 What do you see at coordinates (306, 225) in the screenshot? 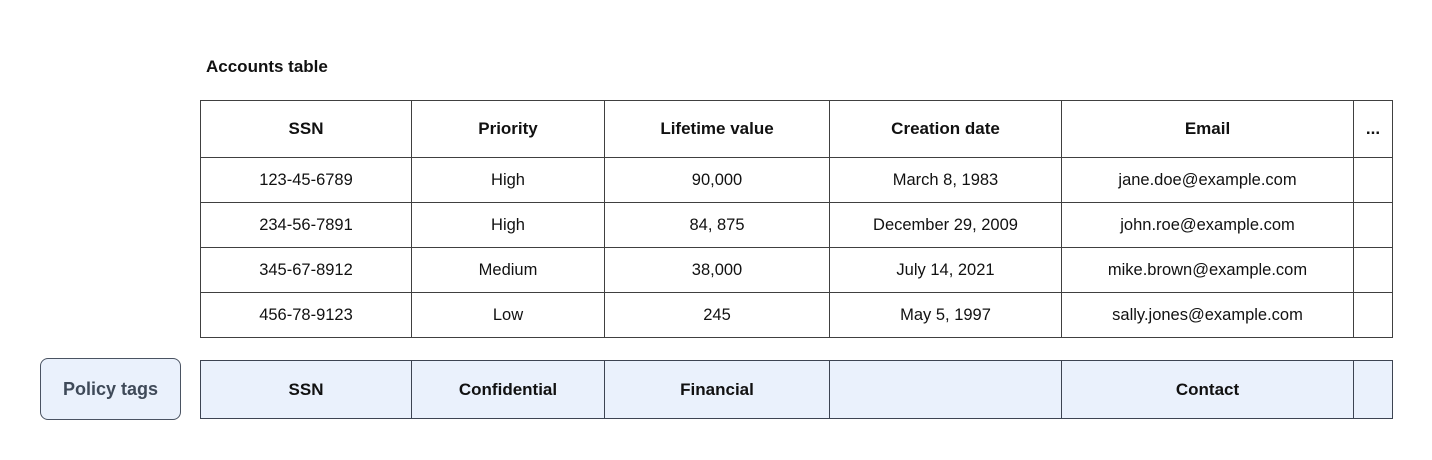
I see `cell-ssn: 234-56-7891` at bounding box center [306, 225].